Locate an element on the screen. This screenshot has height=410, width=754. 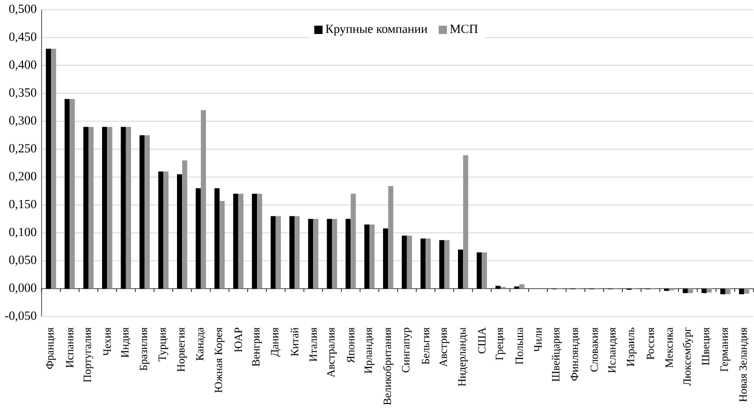
x-tick-label: Швеция is located at coordinates (707, 347).